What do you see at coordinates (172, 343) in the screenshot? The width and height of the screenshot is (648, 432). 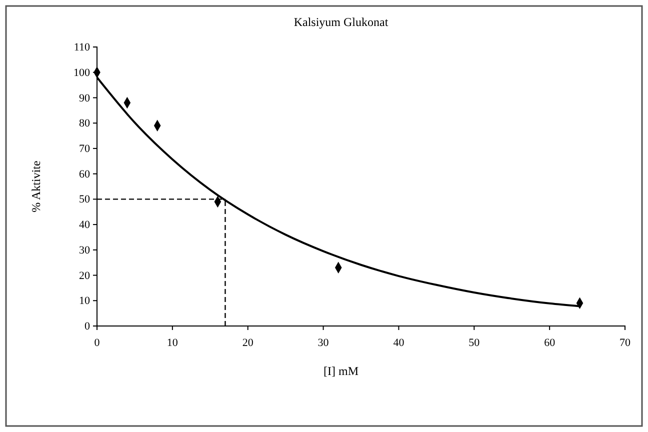 I see `x-tick-label: 10` at bounding box center [172, 343].